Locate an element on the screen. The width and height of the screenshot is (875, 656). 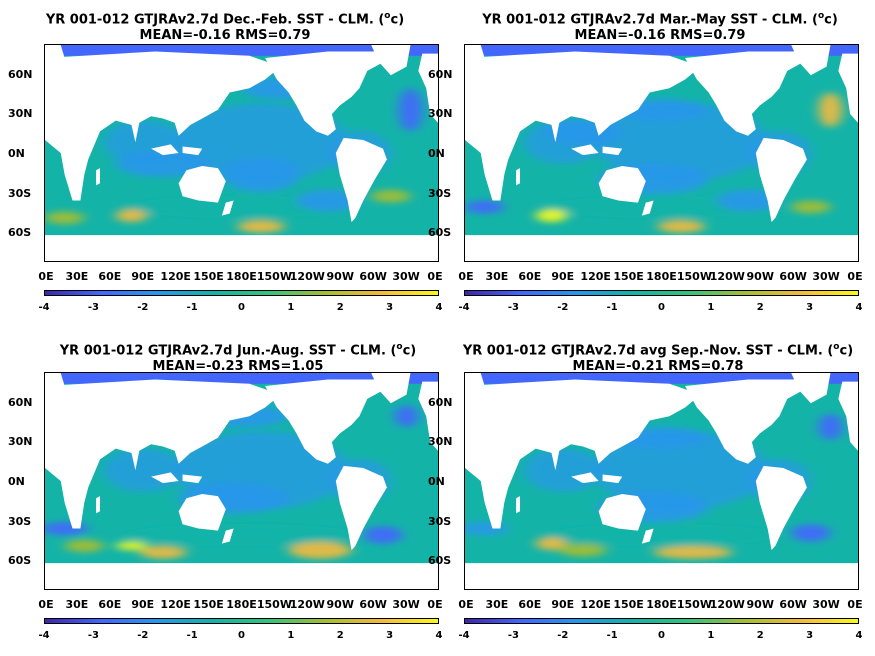
panel-stats: MEAN=-0.21 RMS=0.78 is located at coordinates (658, 367).